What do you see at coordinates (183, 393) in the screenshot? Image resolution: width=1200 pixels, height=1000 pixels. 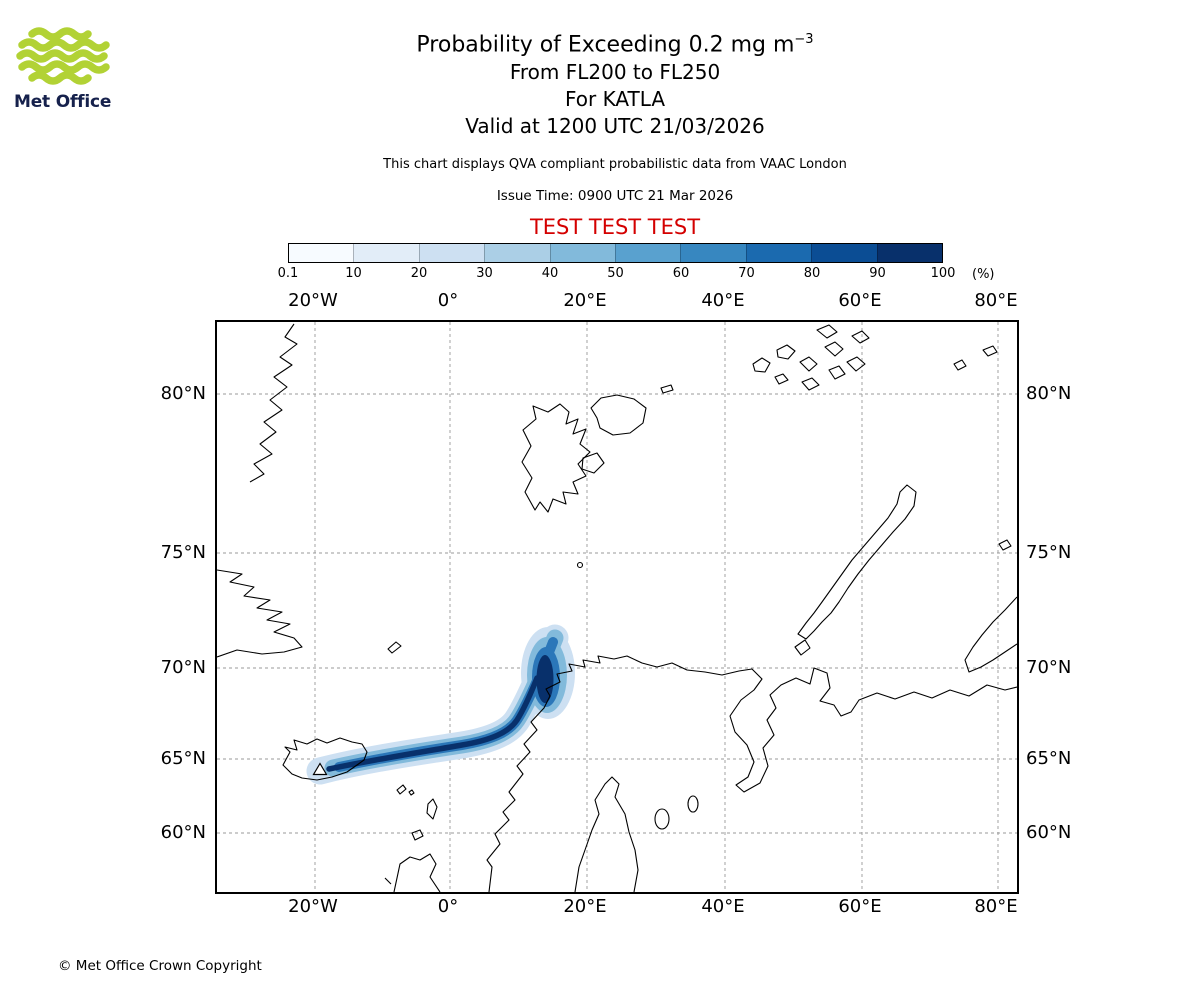 I see `lat-label-left-80n: 80°N` at bounding box center [183, 393].